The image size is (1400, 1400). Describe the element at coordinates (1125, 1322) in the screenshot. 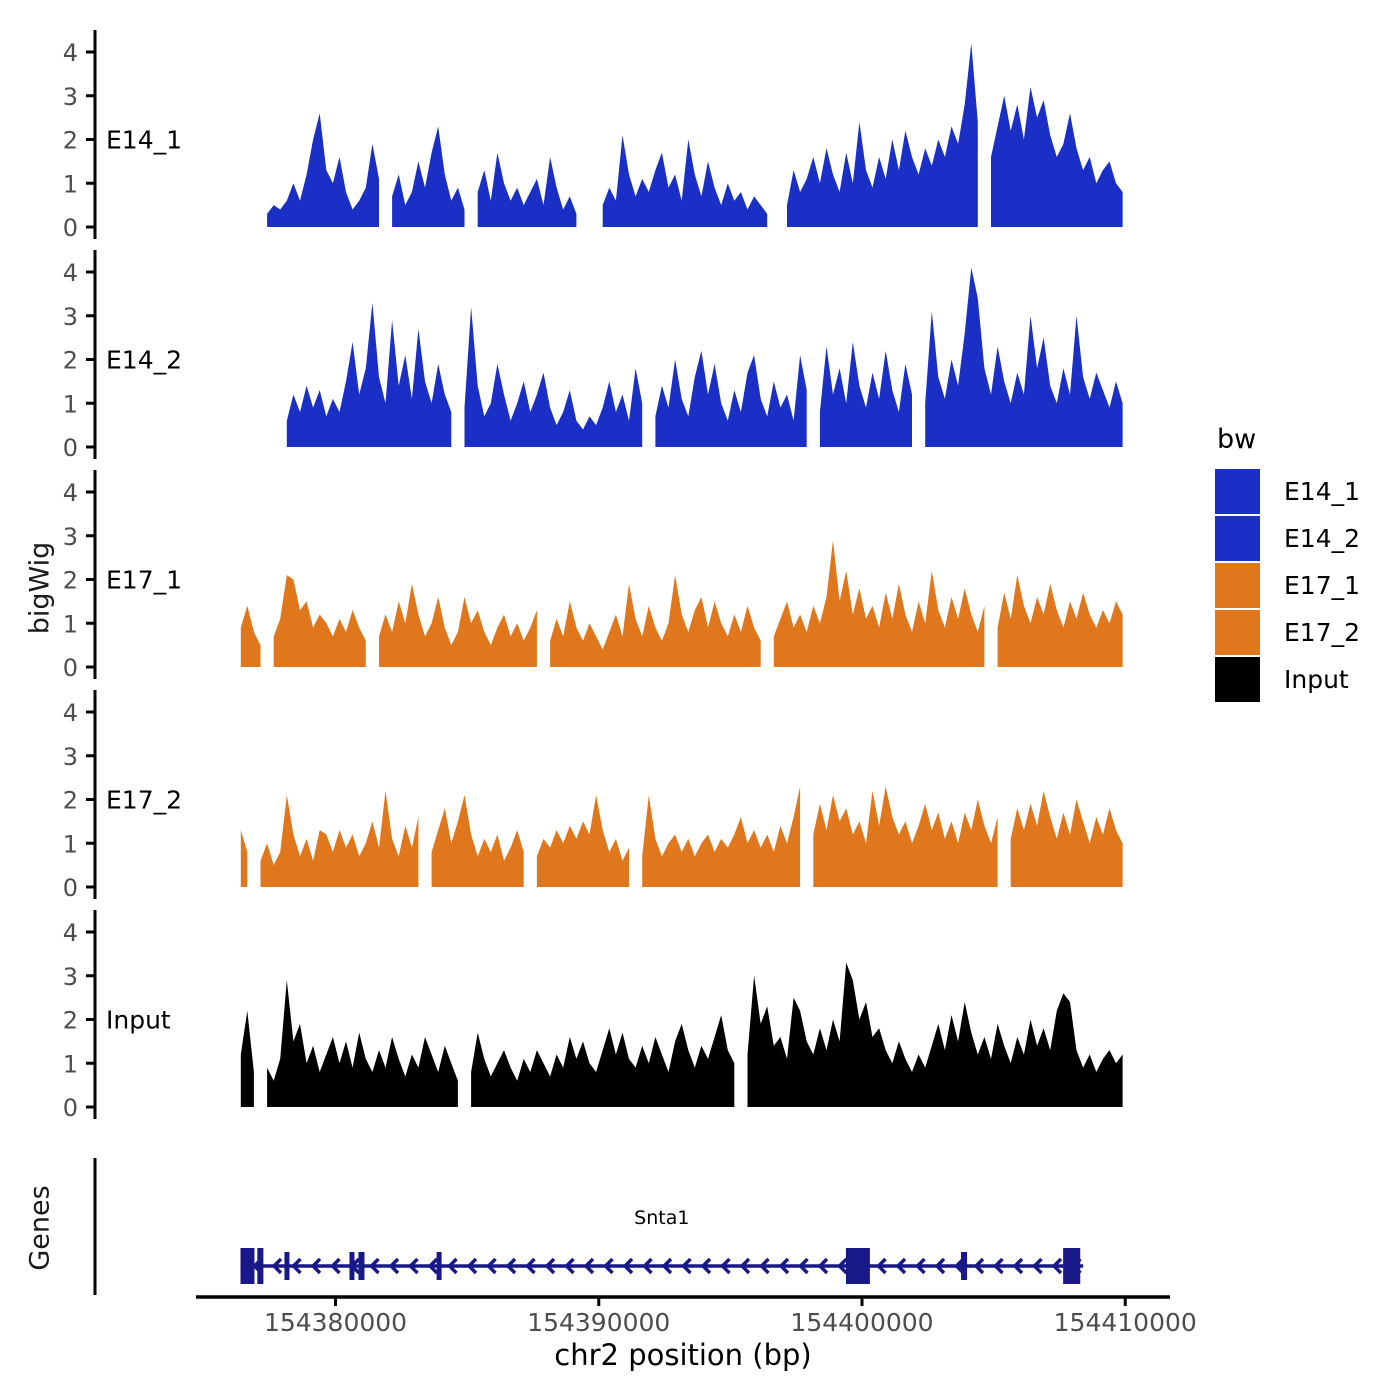

I see `x-tick-label: 154410000` at that location.